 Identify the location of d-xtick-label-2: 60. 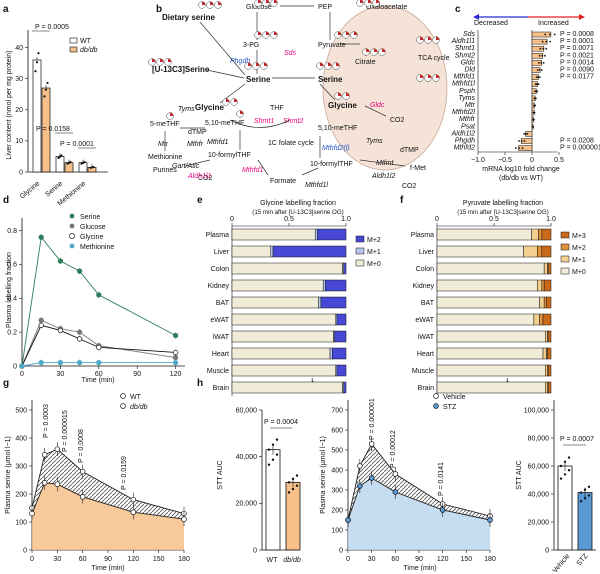
(99, 374).